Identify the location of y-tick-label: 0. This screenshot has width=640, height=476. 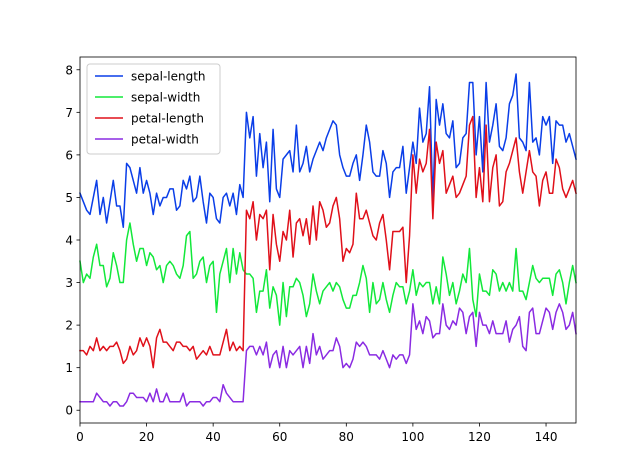
(69, 411).